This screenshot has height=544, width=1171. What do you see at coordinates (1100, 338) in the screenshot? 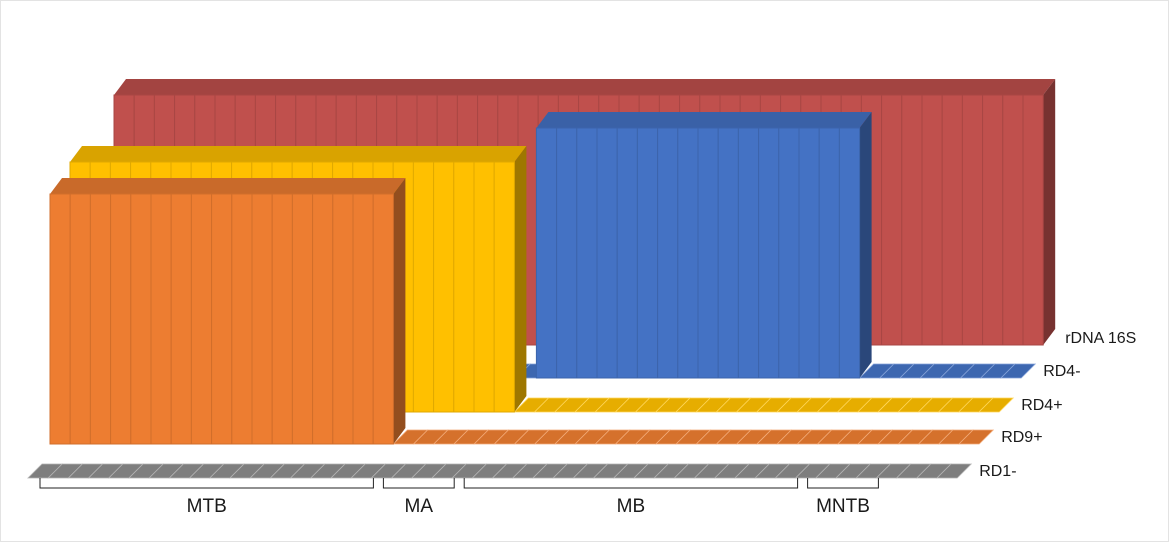
I see `series-label-rdna-16s: rDNA 16S` at bounding box center [1100, 338].